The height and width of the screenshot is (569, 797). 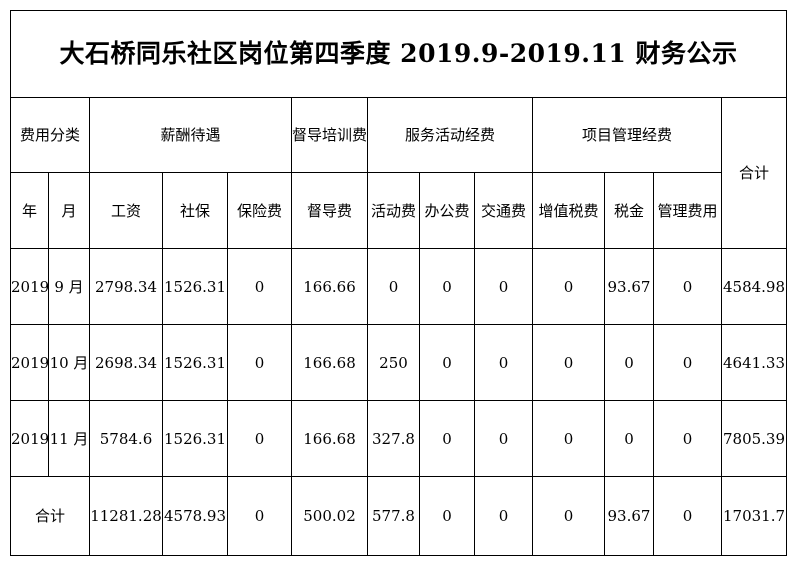 I want to click on header-office: 办公费, so click(x=447, y=210).